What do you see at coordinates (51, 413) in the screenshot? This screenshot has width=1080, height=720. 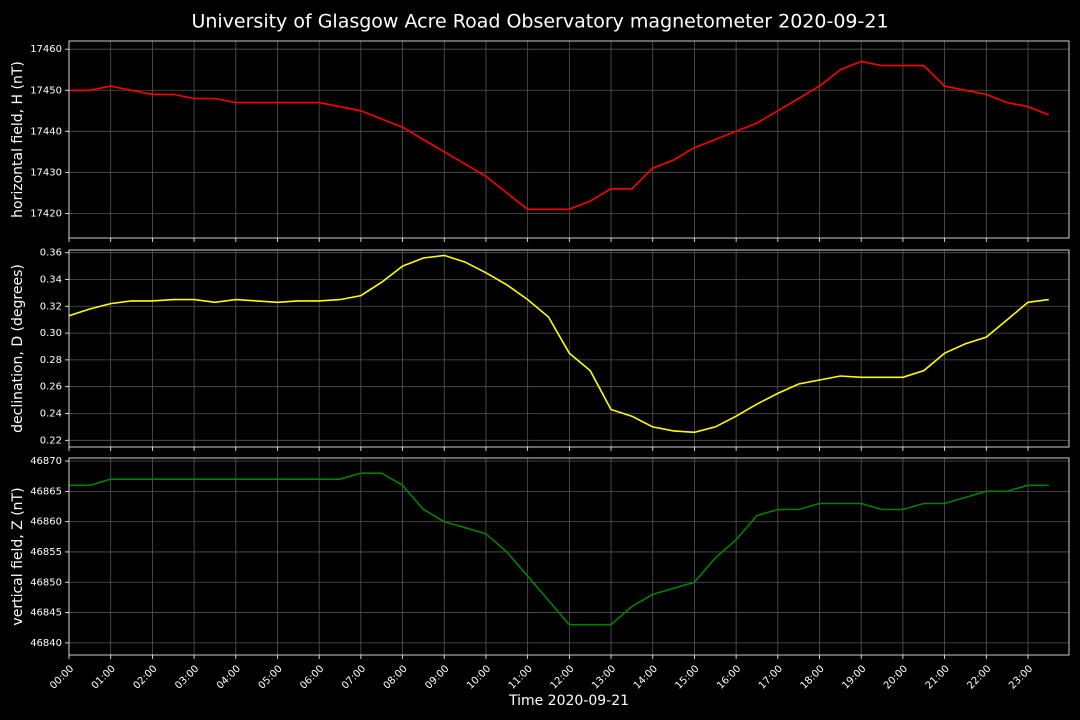 I see `y-tick-label: 0.24` at bounding box center [51, 413].